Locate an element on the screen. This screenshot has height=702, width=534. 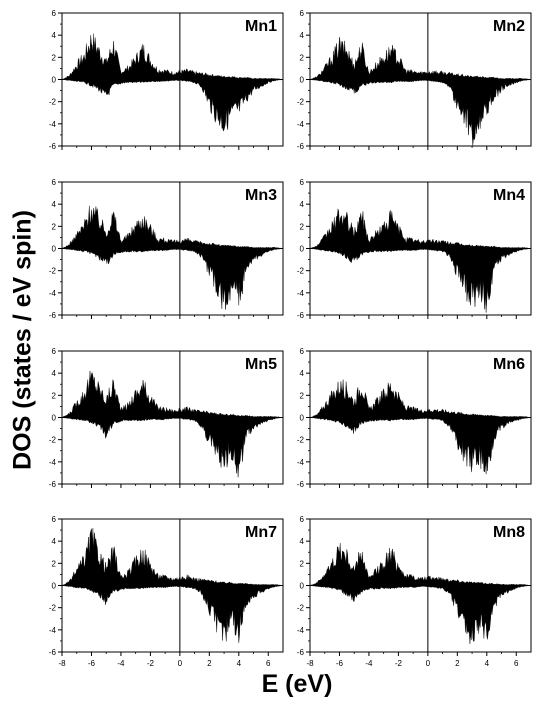
panel-mn3: -6 -4 -2 0 2 4 6 Mn3 is located at coordinates (166, 249).